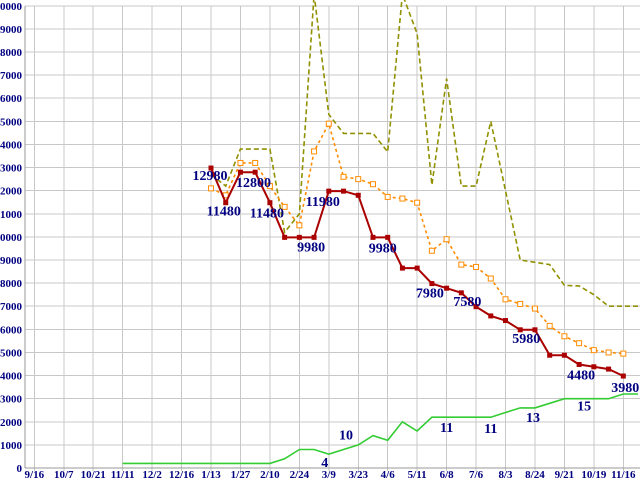  I want to click on price-low-value-label: 9980, so click(311, 247).